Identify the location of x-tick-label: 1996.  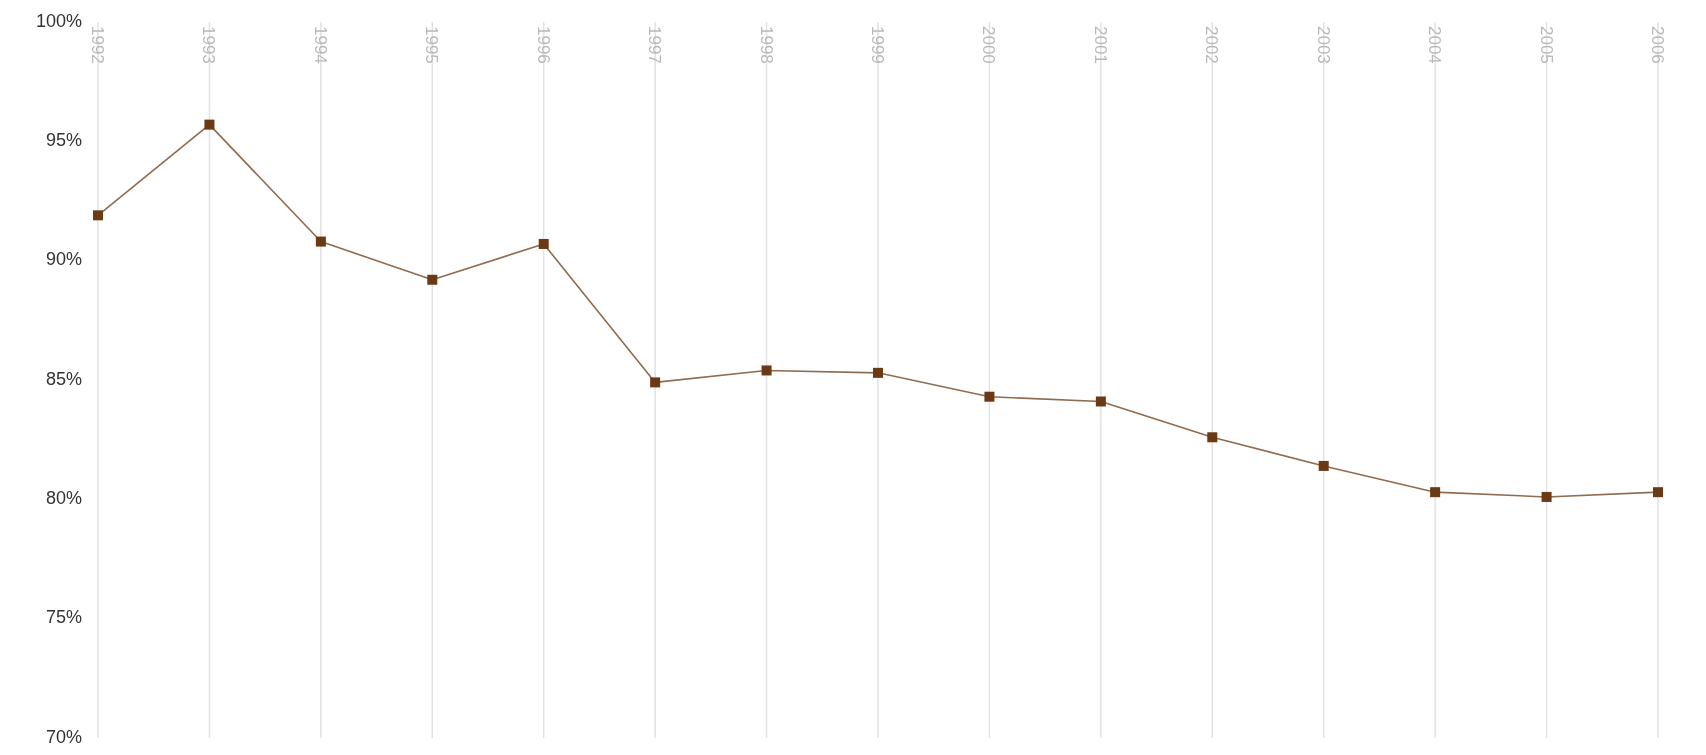
(543, 45).